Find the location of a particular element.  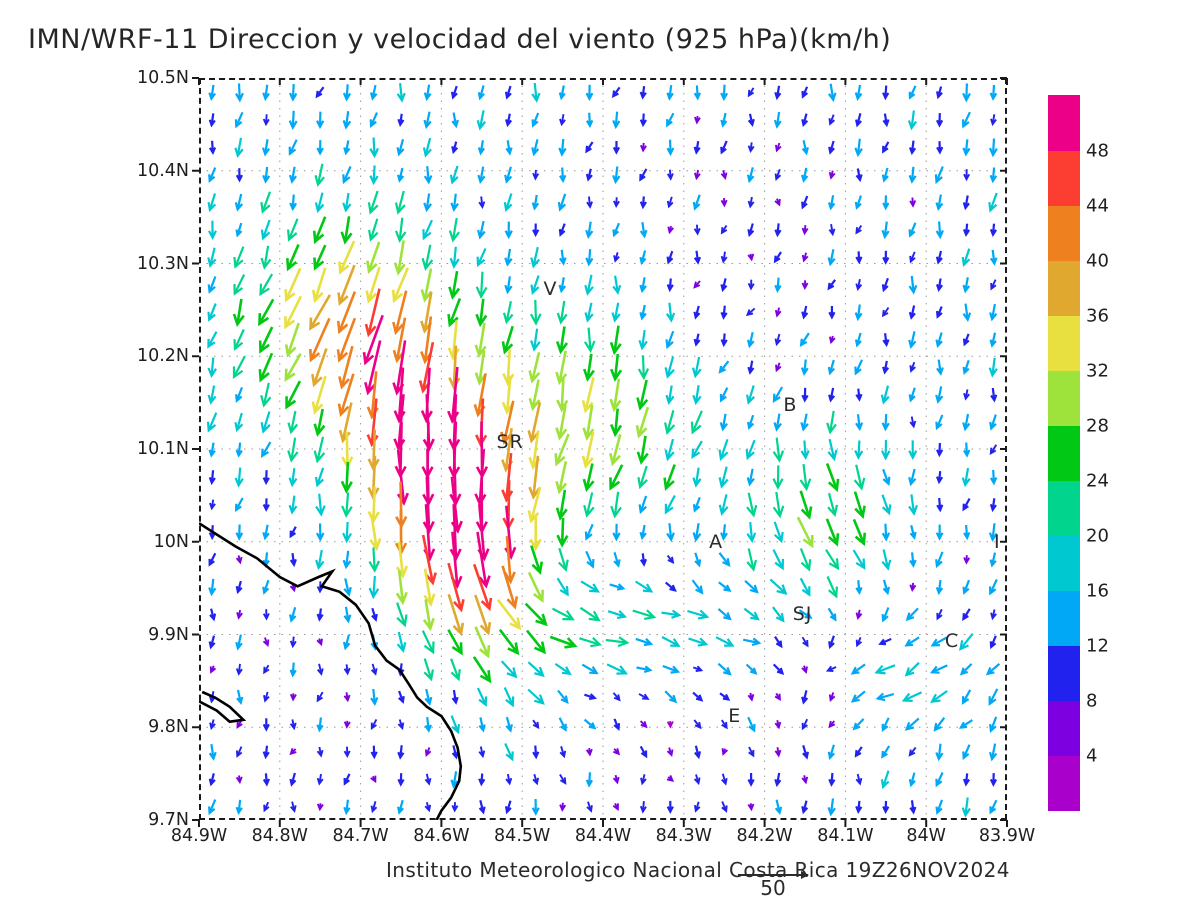

city-label-sj: SJ is located at coordinates (802, 614).